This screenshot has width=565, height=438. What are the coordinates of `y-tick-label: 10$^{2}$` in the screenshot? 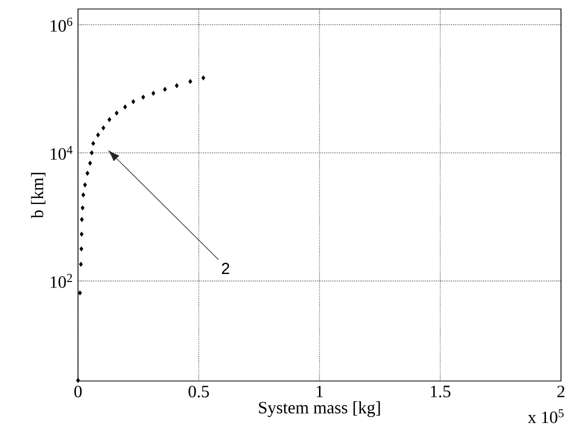 It's located at (61, 281).